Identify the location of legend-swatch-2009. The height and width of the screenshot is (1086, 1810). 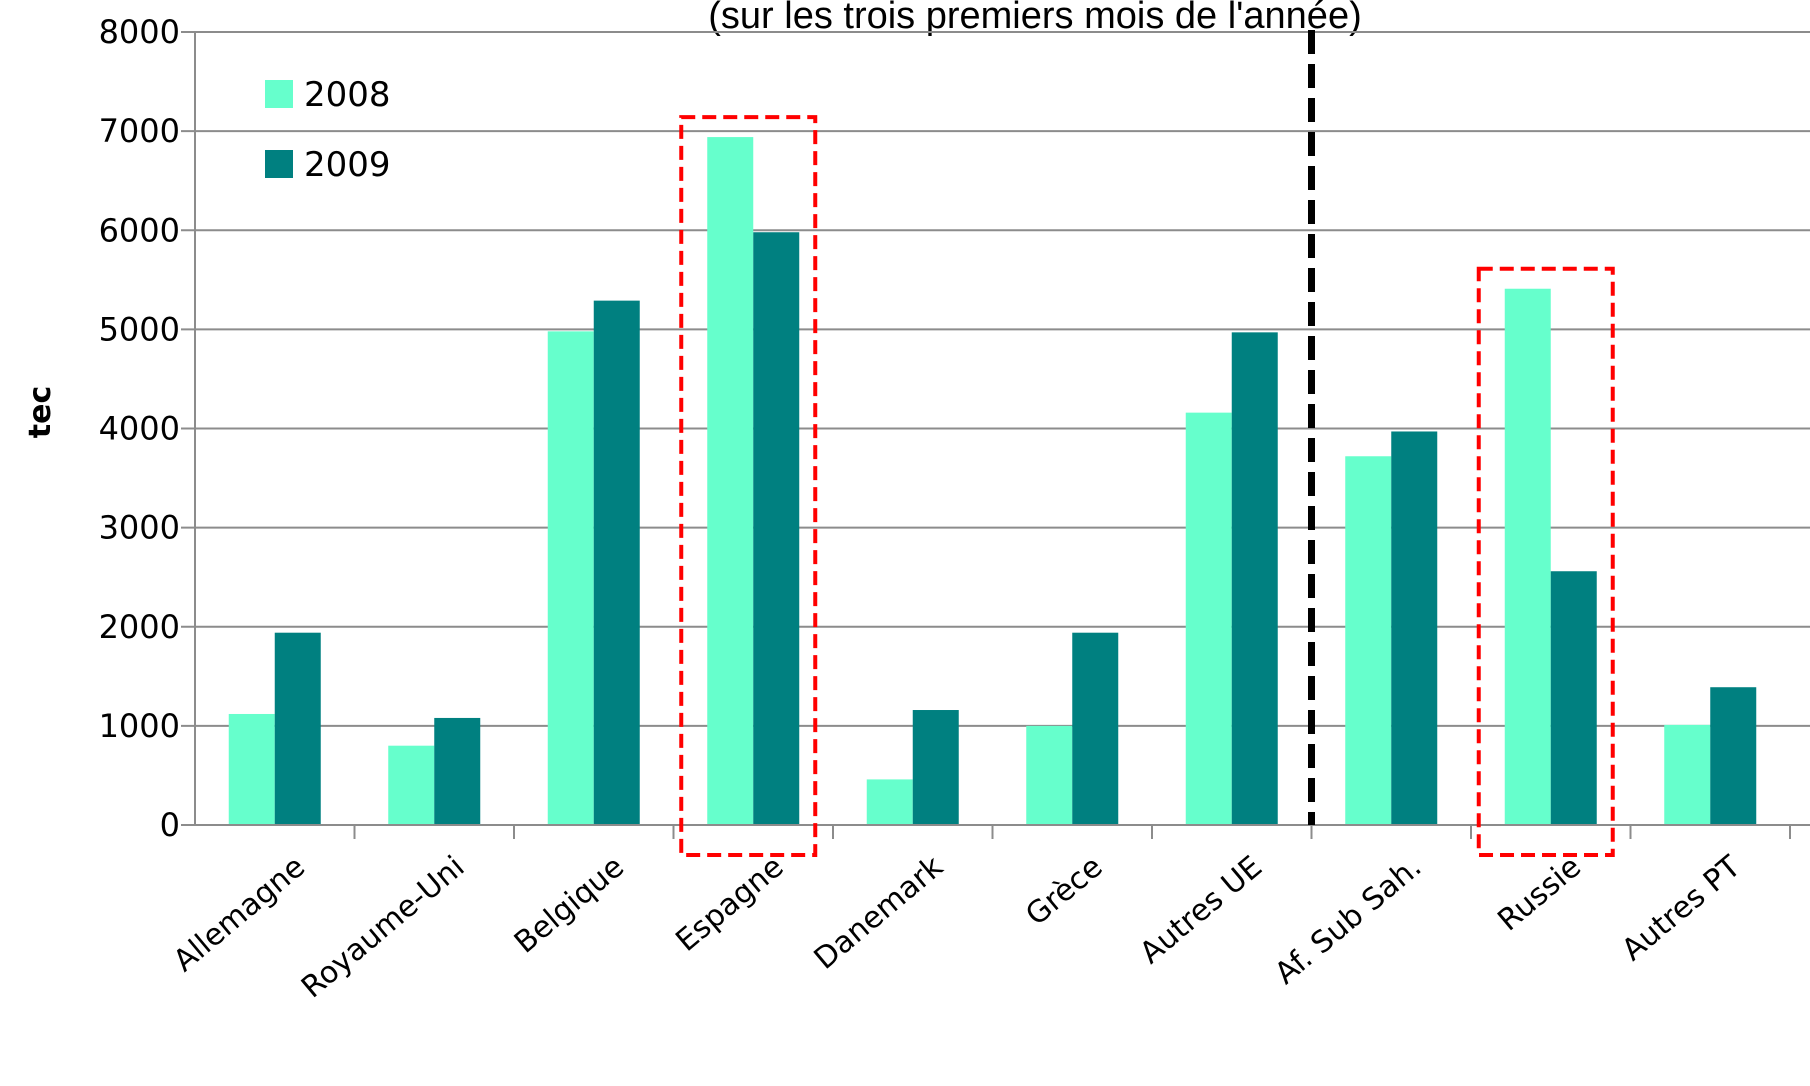
(279, 164).